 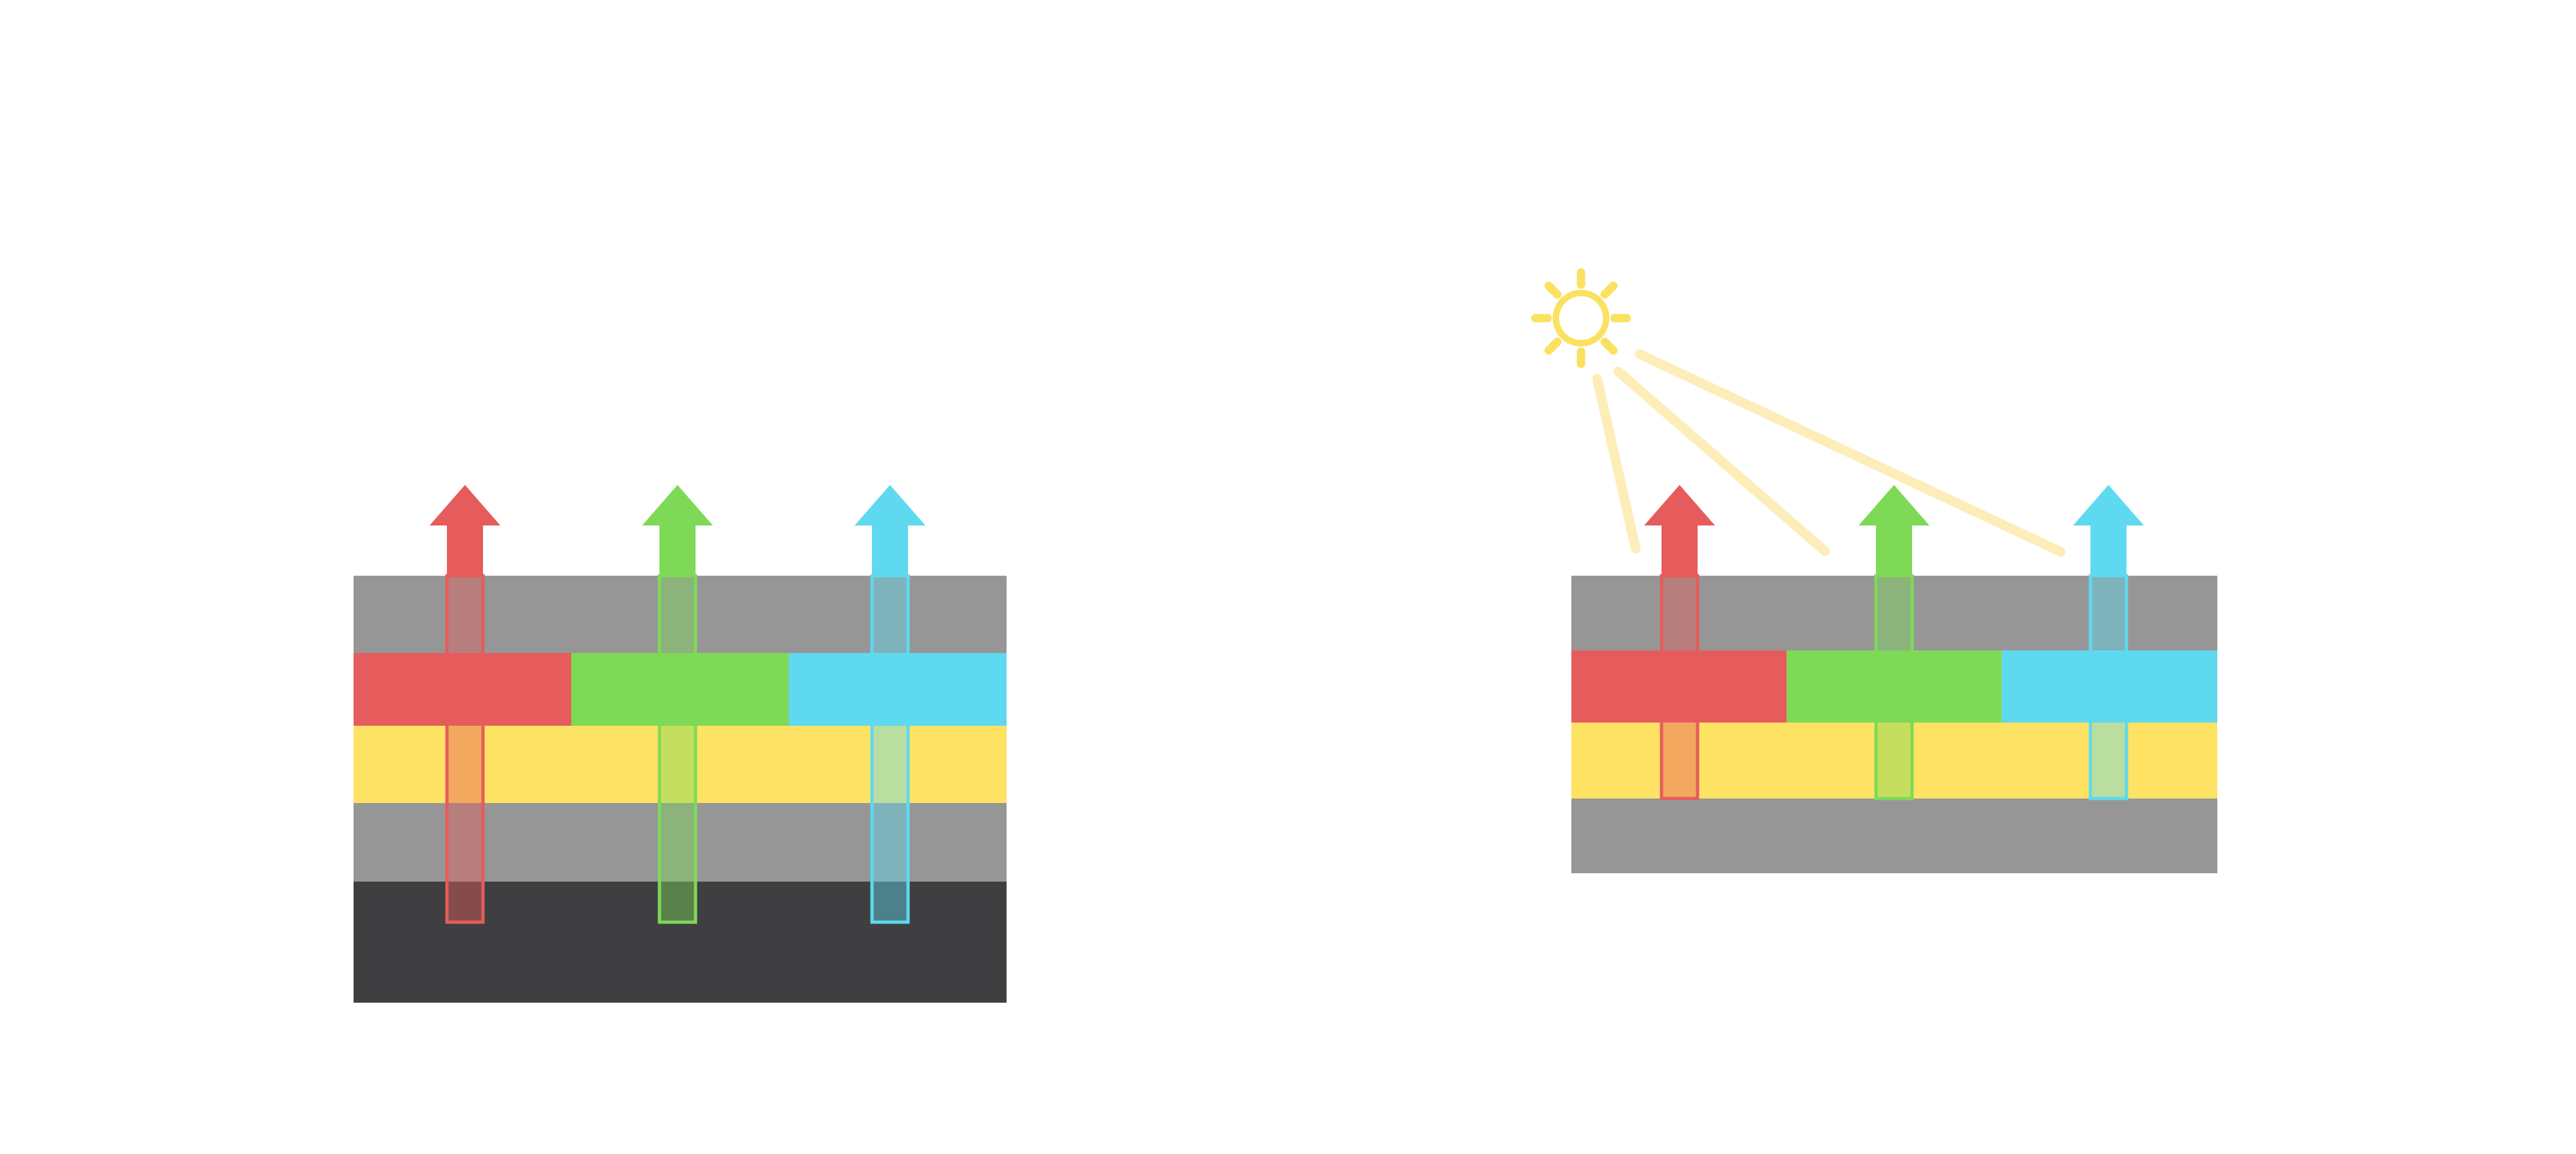 I want to click on lower-glass-layer, so click(x=681, y=842).